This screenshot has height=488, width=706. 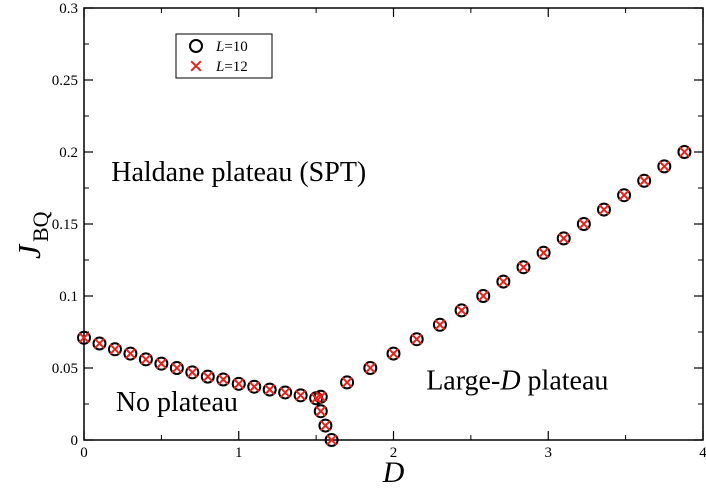 What do you see at coordinates (65, 81) in the screenshot?
I see `y-tick-label: 0.25` at bounding box center [65, 81].